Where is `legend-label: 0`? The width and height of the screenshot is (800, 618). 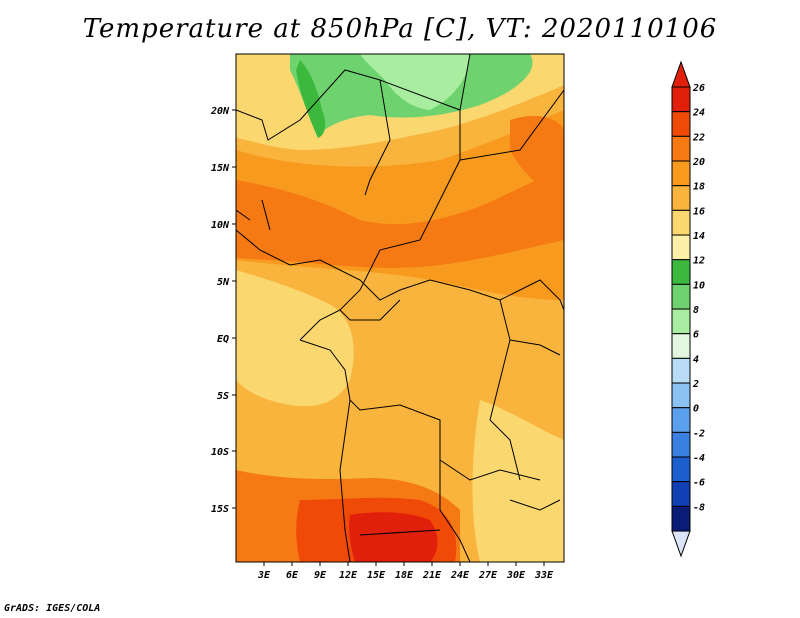 legend-label: 0 is located at coordinates (696, 409).